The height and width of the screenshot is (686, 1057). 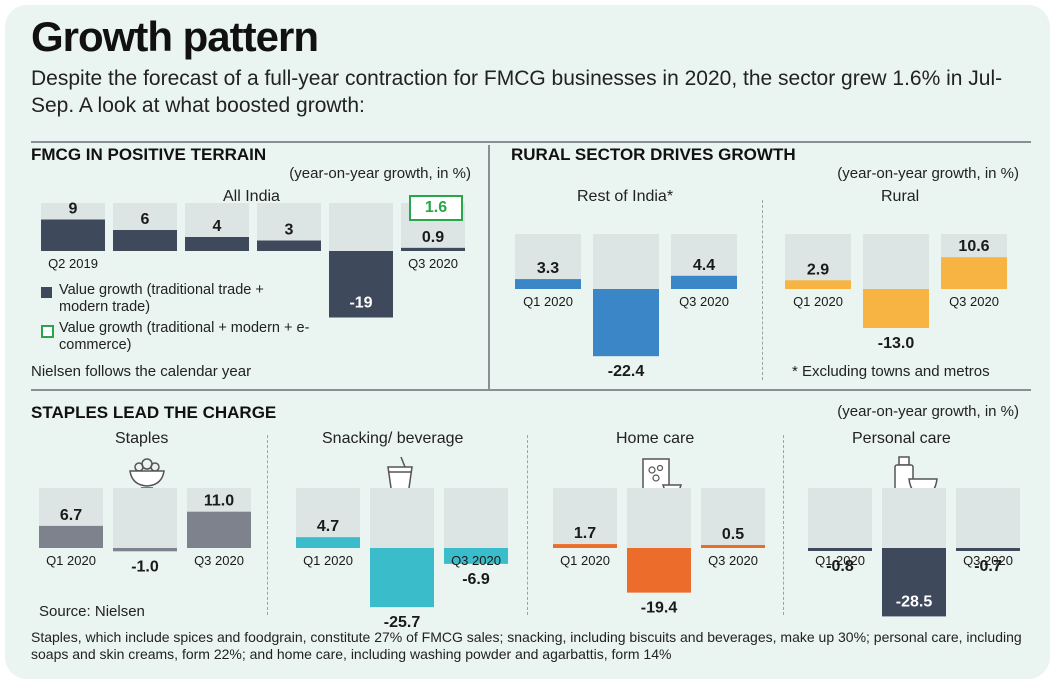 I want to click on all-india-value-label-0: 9, so click(x=73, y=209).